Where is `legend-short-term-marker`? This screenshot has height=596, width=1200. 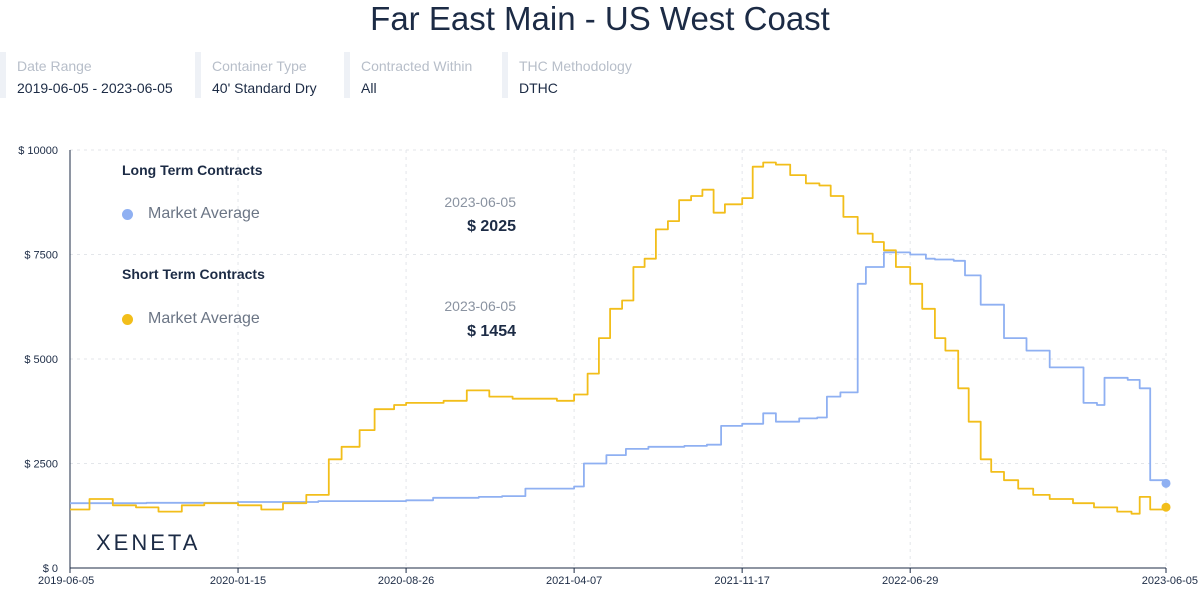 legend-short-term-marker is located at coordinates (127, 319).